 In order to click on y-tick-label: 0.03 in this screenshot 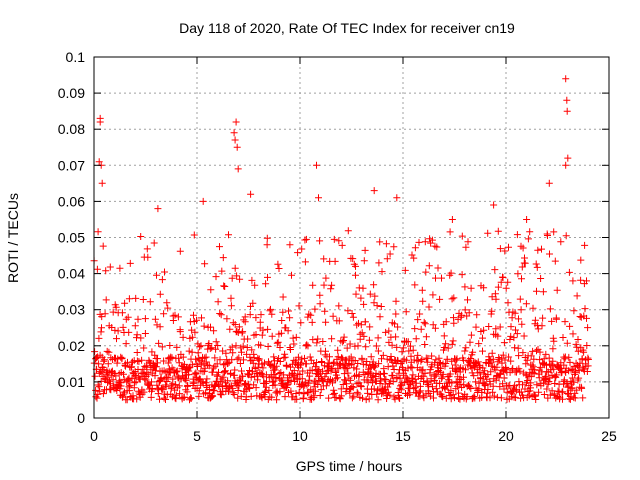, I will do `click(71, 310)`.